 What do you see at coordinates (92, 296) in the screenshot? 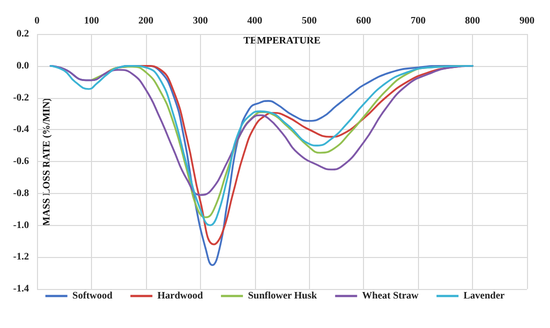
I see `legend-label: Softwood` at bounding box center [92, 296].